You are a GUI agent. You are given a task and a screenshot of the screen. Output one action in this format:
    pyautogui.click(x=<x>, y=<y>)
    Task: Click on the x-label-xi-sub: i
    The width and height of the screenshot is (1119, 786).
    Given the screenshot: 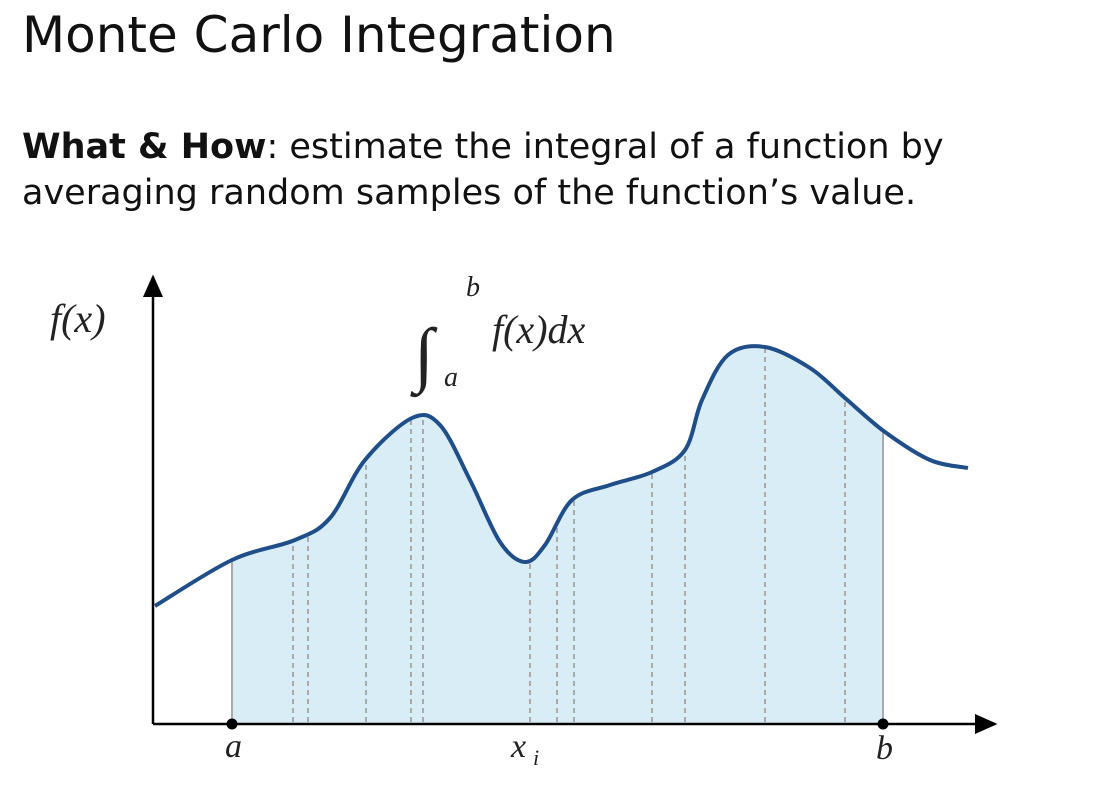 What is the action you would take?
    pyautogui.click(x=536, y=757)
    